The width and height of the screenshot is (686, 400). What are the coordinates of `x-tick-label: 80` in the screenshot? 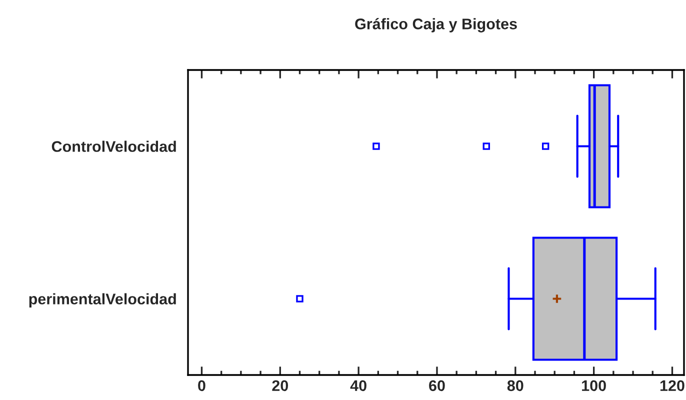 It's located at (515, 386).